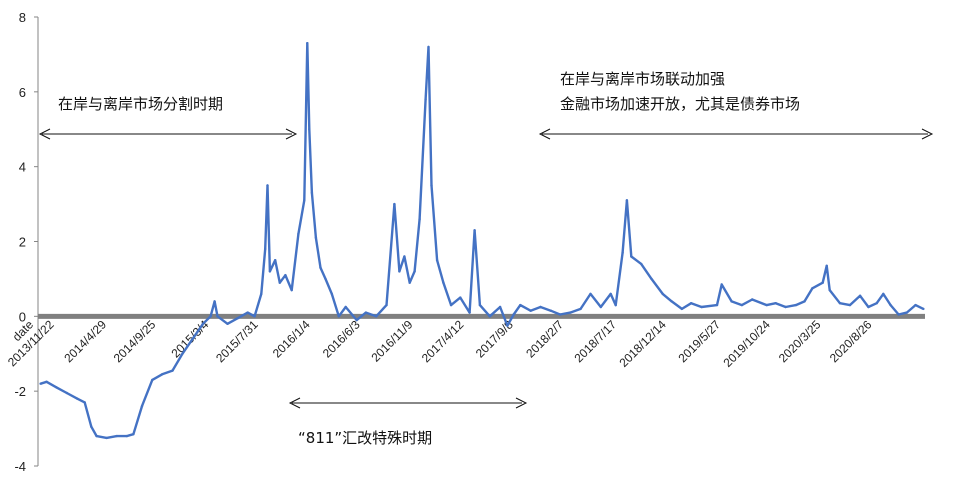 This screenshot has height=482, width=954. What do you see at coordinates (642, 343) in the screenshot?
I see `x-tick-label: 2018/12/14` at bounding box center [642, 343].